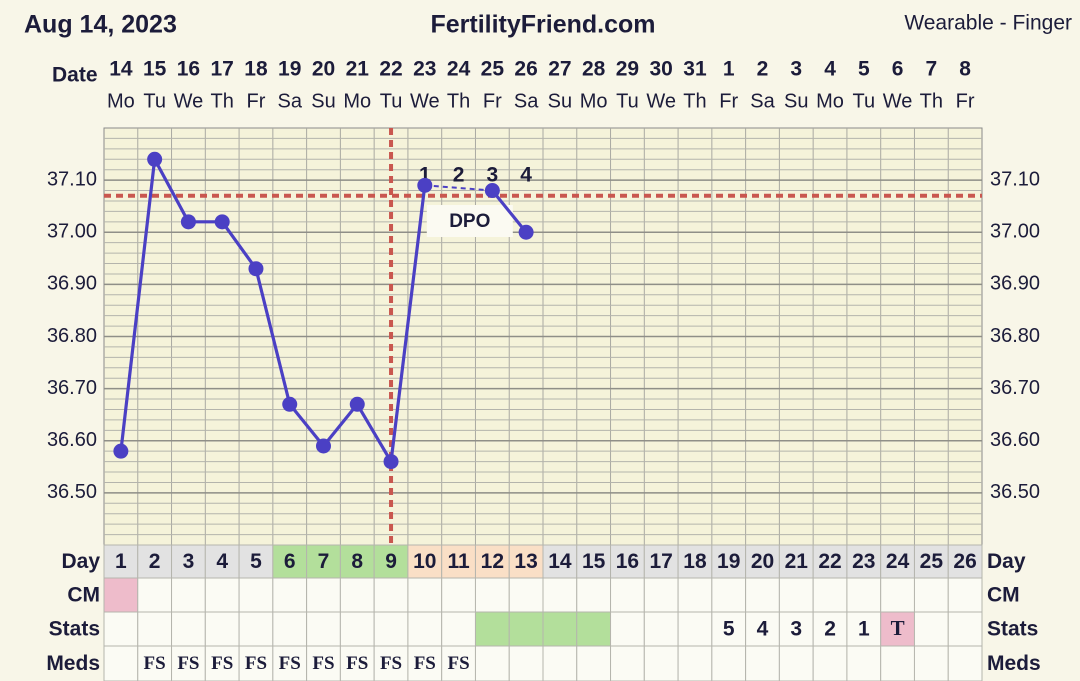  I want to click on date-label: 31, so click(695, 69).